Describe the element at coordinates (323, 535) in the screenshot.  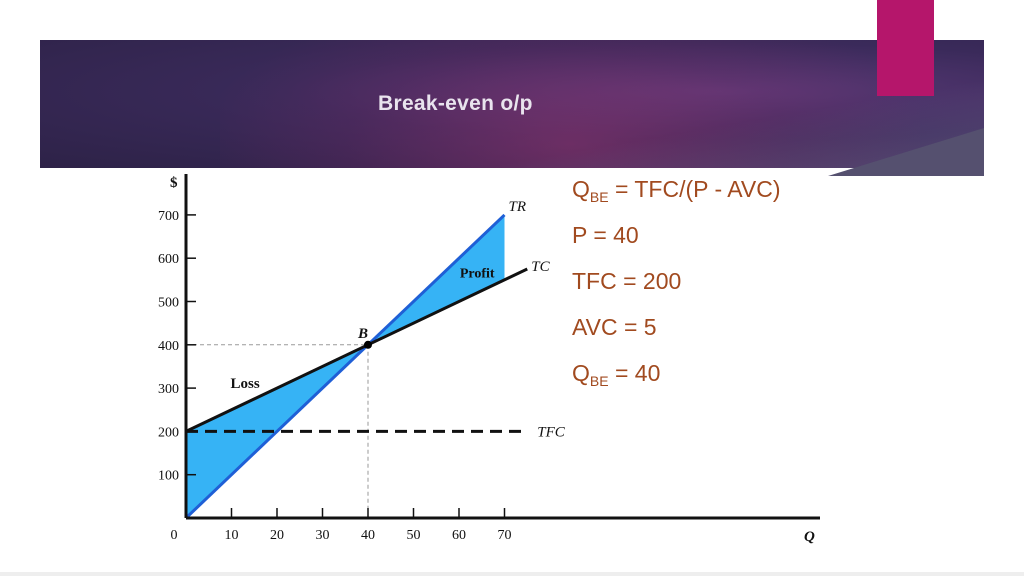
I see `x-tick-label-30: 30` at that location.